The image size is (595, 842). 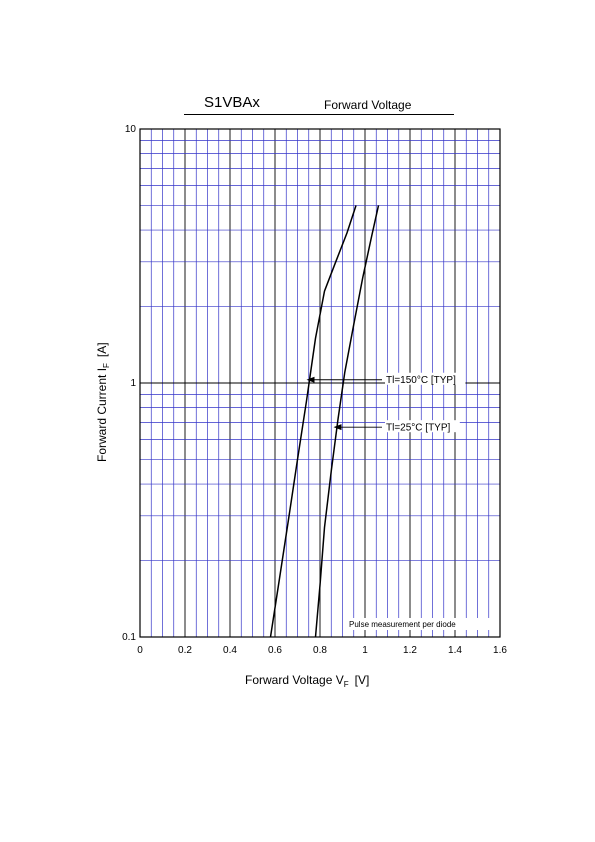 I want to click on series-line-tl-25c, so click(x=347, y=421).